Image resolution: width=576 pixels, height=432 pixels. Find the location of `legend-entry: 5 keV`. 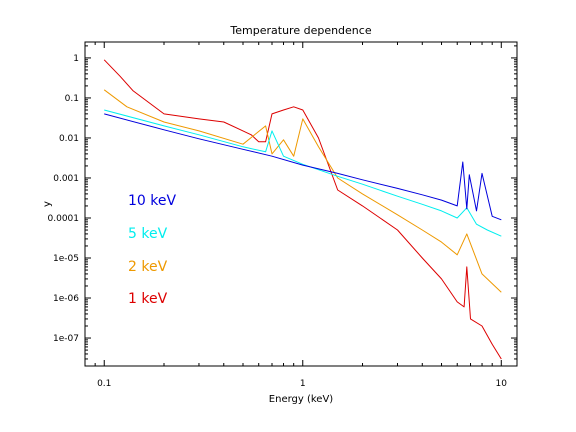

legend-entry: 5 keV is located at coordinates (148, 234).